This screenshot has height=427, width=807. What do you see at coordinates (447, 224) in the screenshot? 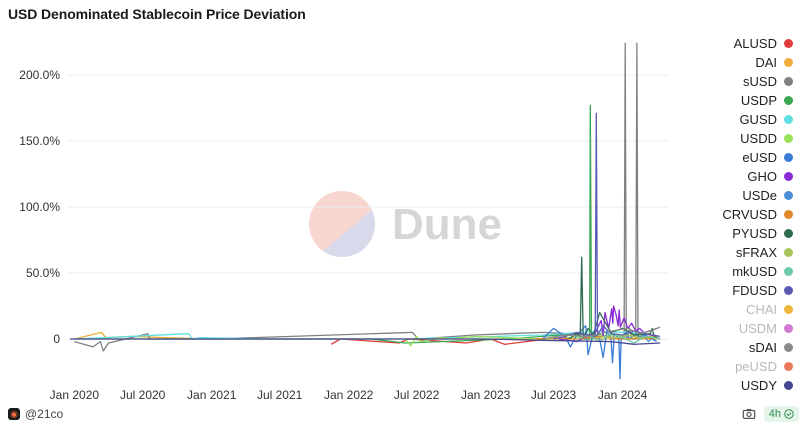
I see `dune-watermark-text: Dune` at bounding box center [447, 224].